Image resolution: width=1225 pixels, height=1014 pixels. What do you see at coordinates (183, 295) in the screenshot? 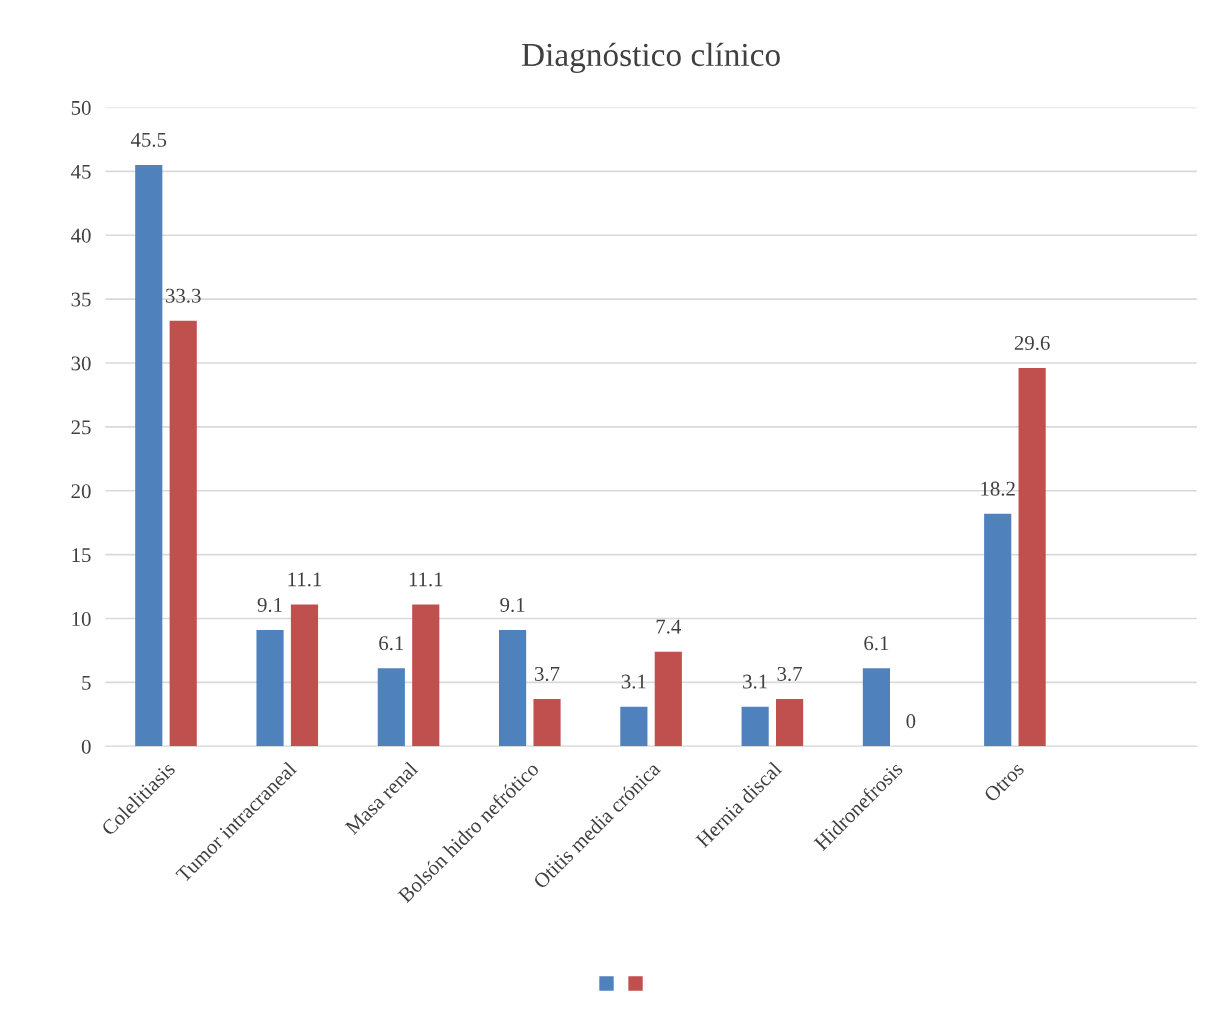
I see `data-label: 33.3` at bounding box center [183, 295].